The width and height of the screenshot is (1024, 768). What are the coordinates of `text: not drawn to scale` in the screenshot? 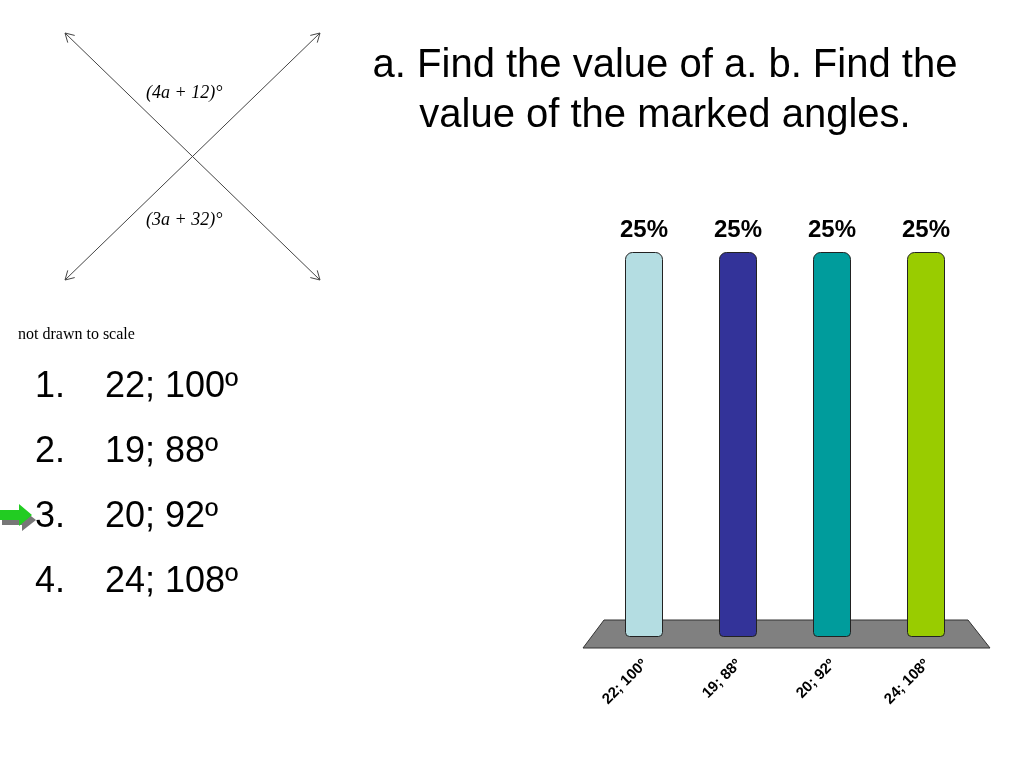 It's located at (76, 334).